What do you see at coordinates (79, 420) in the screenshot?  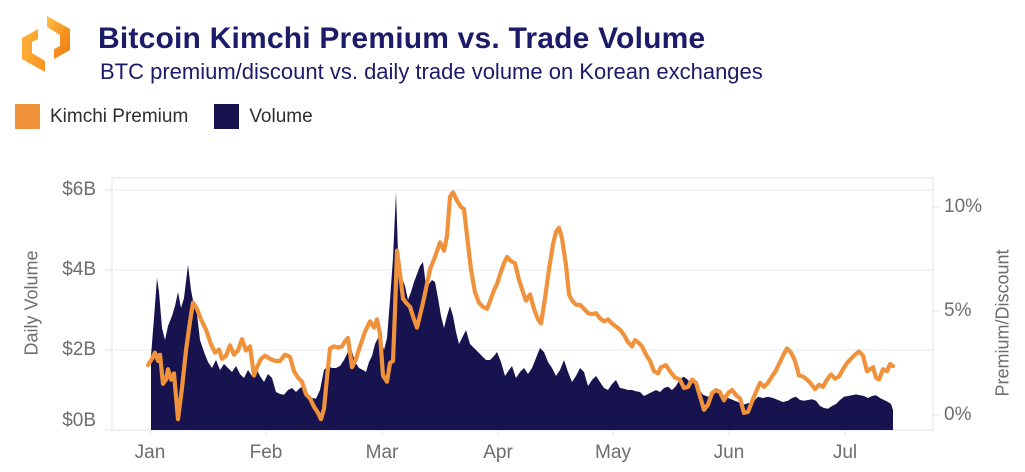 I see `left-axis-label: $0B` at bounding box center [79, 420].